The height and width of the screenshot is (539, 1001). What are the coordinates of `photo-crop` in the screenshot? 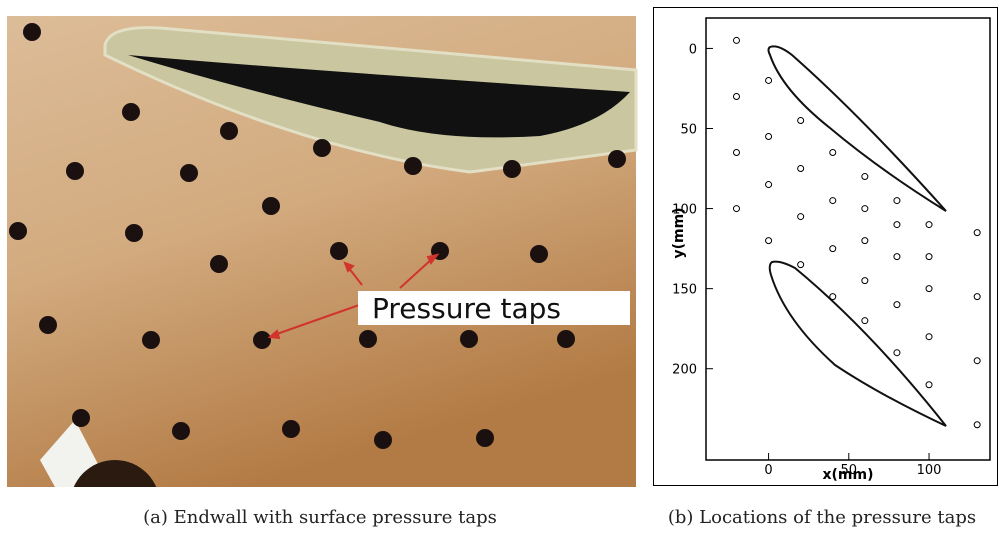 It's located at (321, 513).